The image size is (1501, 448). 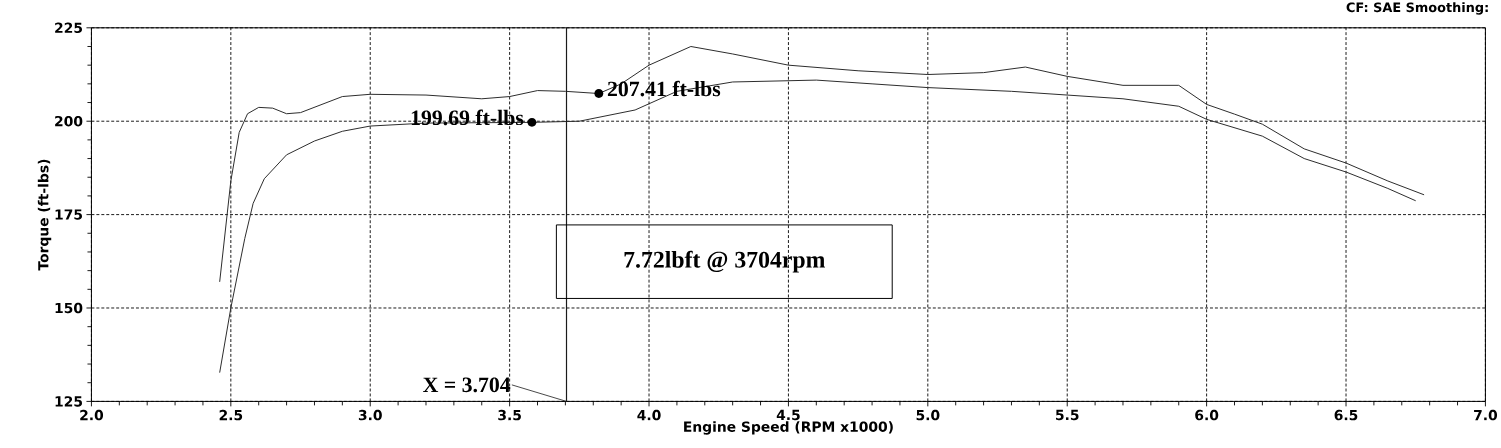 What do you see at coordinates (69, 28) in the screenshot?
I see `y-tick-label: 225` at bounding box center [69, 28].